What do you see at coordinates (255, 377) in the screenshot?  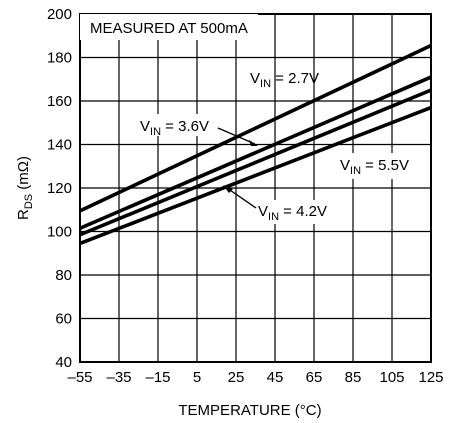 I see `x-tick-labels: –55 –35 –15 5 25 45 65 85 105 125` at bounding box center [255, 377].